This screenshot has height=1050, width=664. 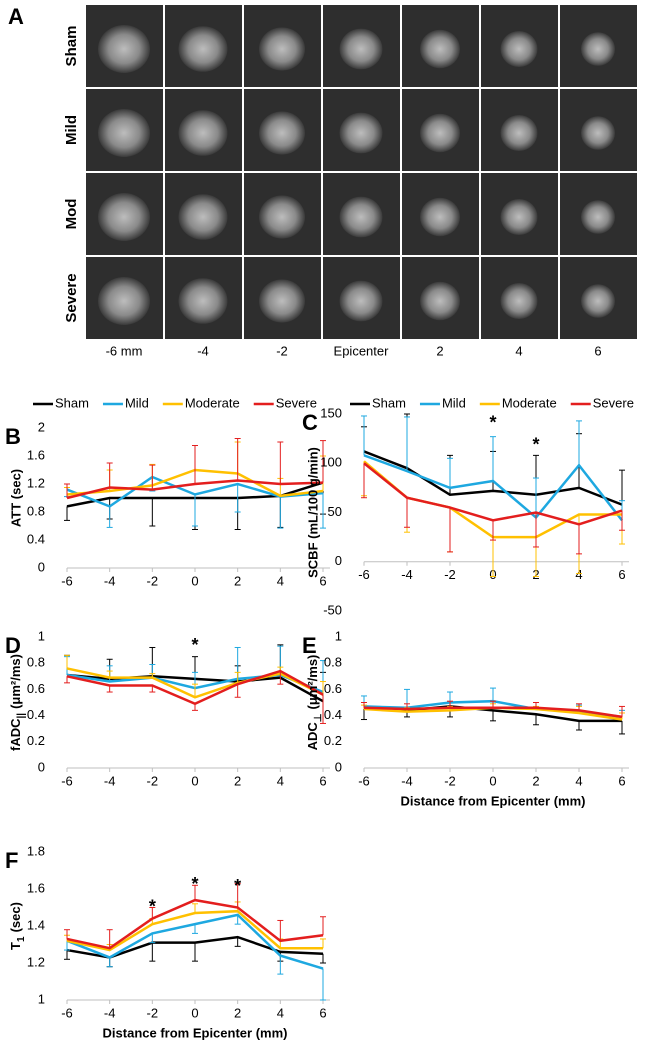 I want to click on y-tick-label: 50, so click(x=335, y=511).